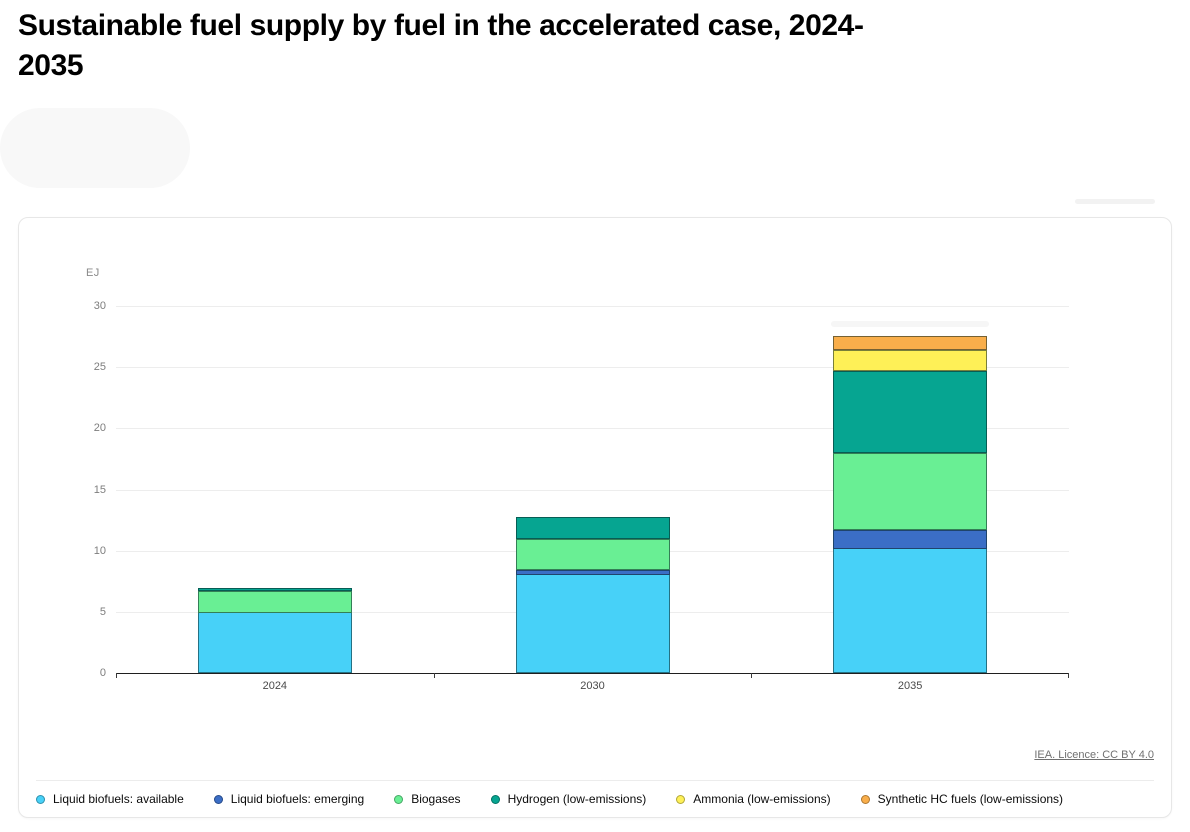 The height and width of the screenshot is (832, 1190). I want to click on y-tick-label-10: 10, so click(99, 550).